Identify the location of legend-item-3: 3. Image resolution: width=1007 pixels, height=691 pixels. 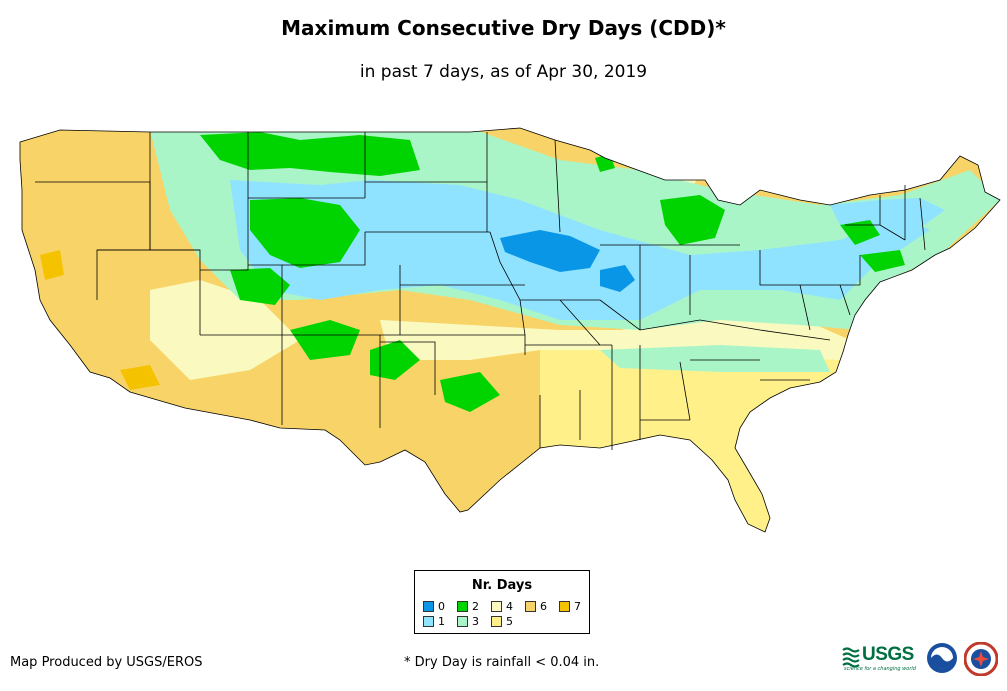
(468, 623).